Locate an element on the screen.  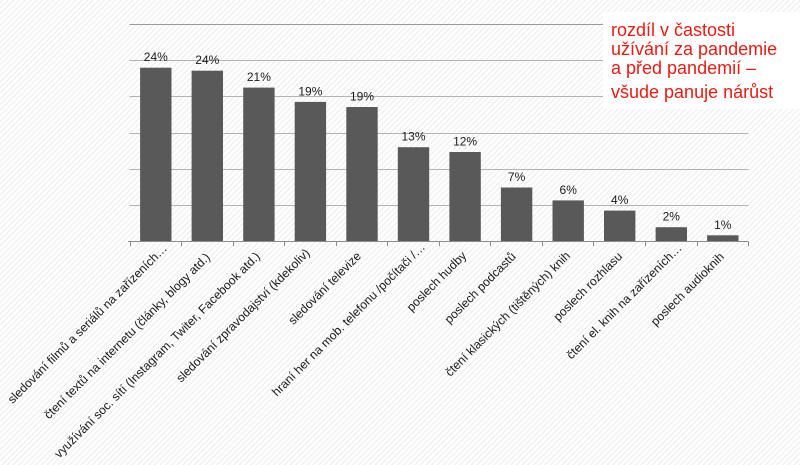
svg-text: 6% is located at coordinates (569, 190).